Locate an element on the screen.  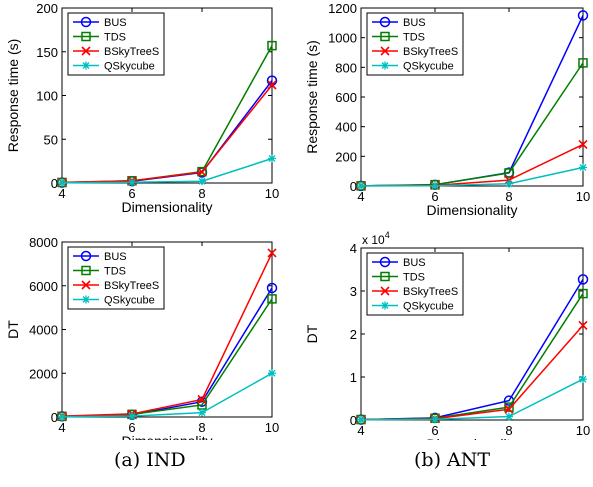
y-tick-label: 2000 is located at coordinates (43, 373).